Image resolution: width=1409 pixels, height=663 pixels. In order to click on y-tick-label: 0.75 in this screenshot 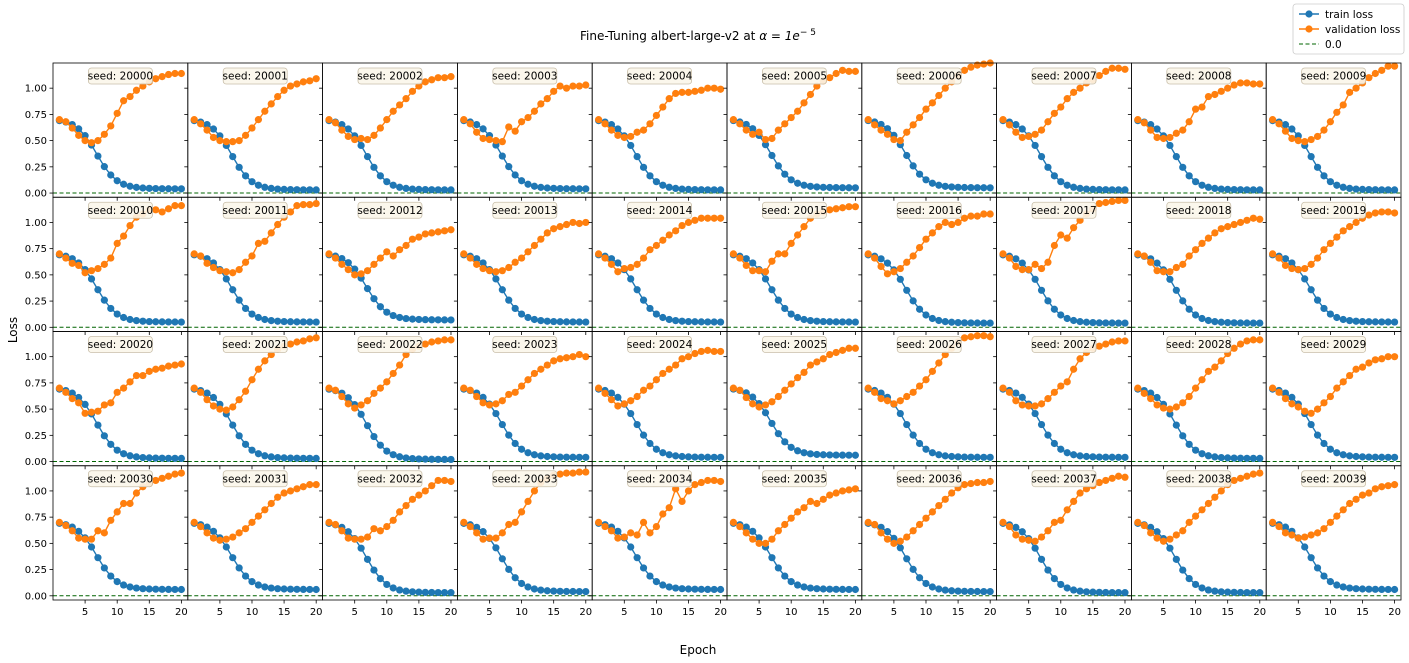, I will do `click(36, 518)`.